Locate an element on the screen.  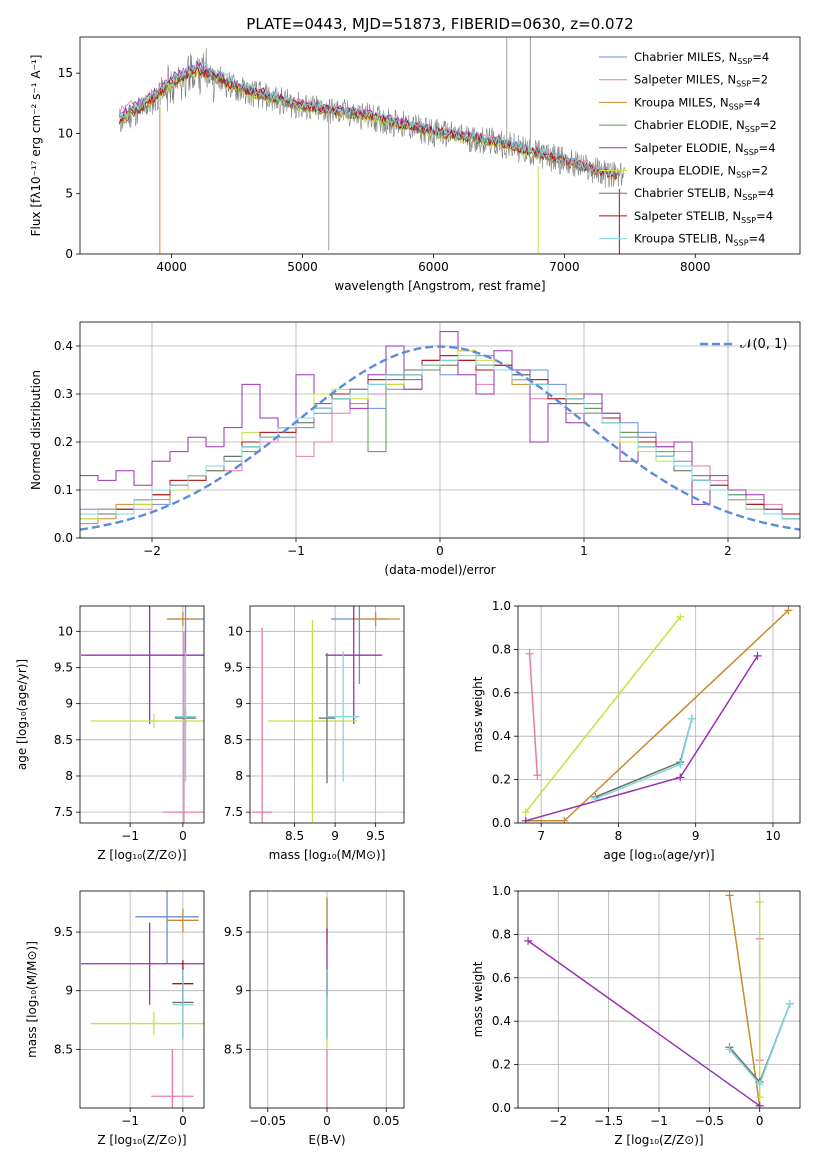
legend-nssp-value: 2 is located at coordinates (772, 125).